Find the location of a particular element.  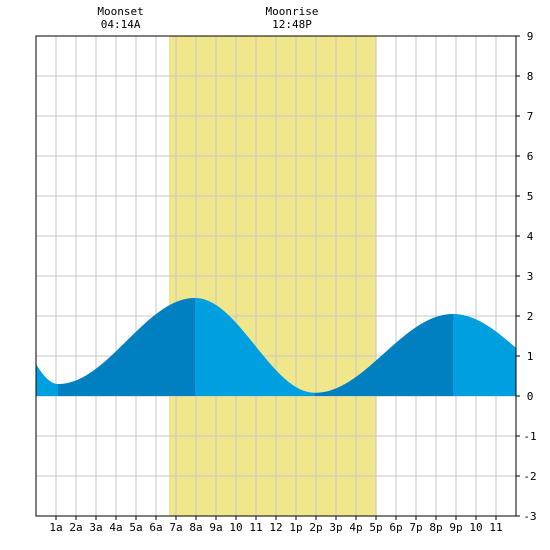

y-tick-label: 4 is located at coordinates (530, 236).